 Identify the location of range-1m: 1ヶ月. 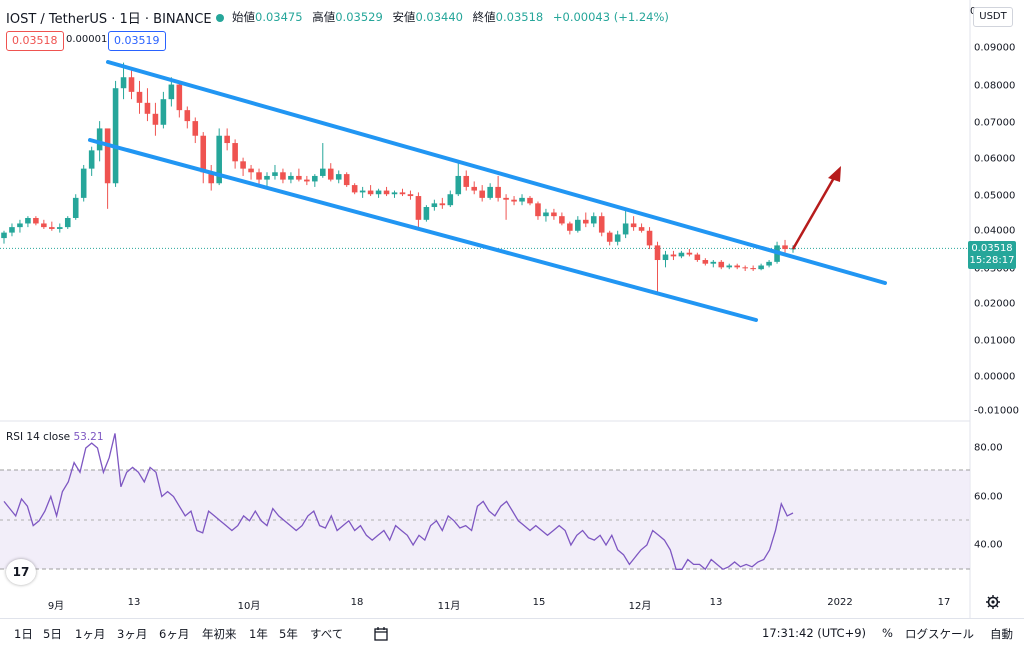
(90, 634).